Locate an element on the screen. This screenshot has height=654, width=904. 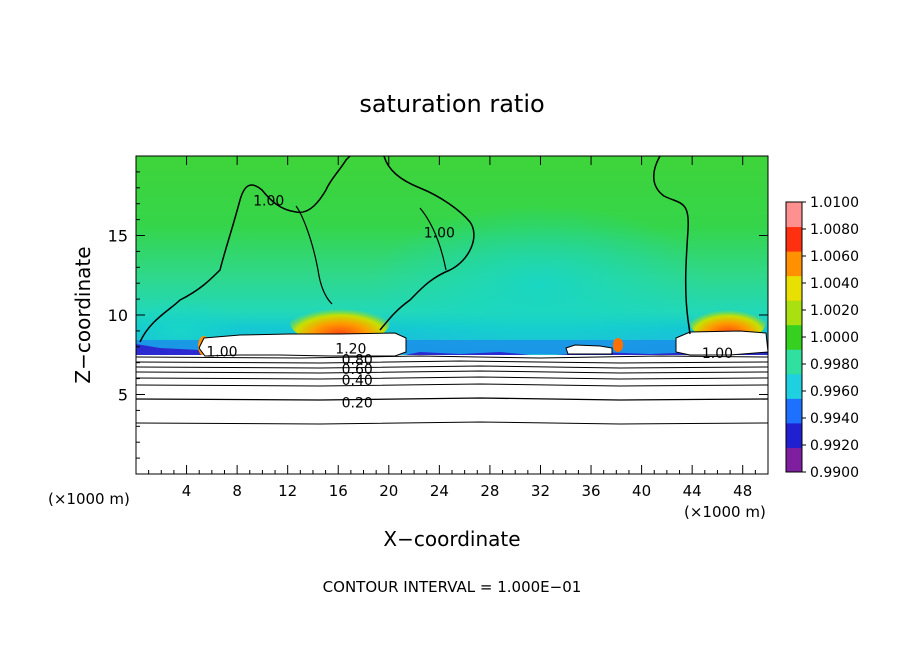
chart-title: saturation ratio is located at coordinates (451, 104).